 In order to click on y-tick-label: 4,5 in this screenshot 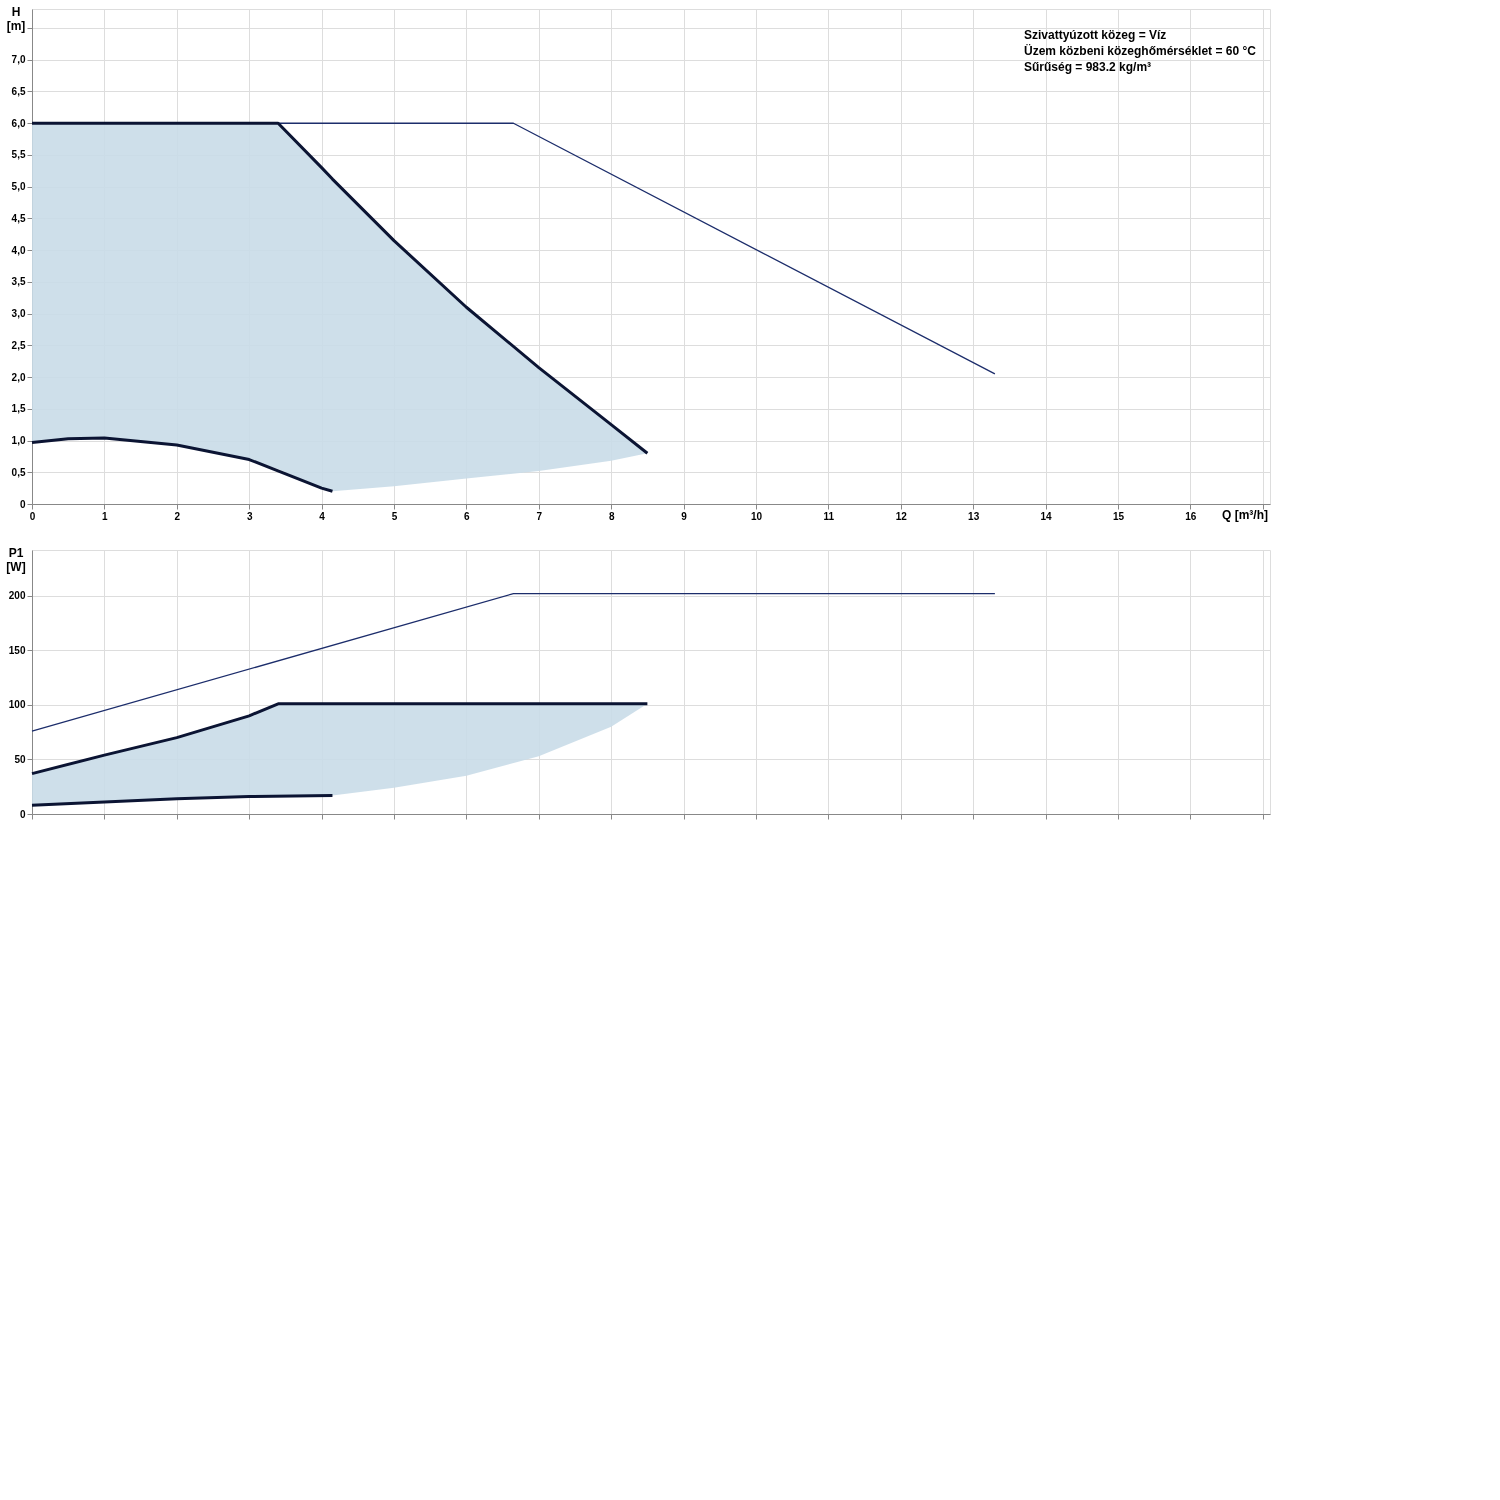, I will do `click(18, 218)`.